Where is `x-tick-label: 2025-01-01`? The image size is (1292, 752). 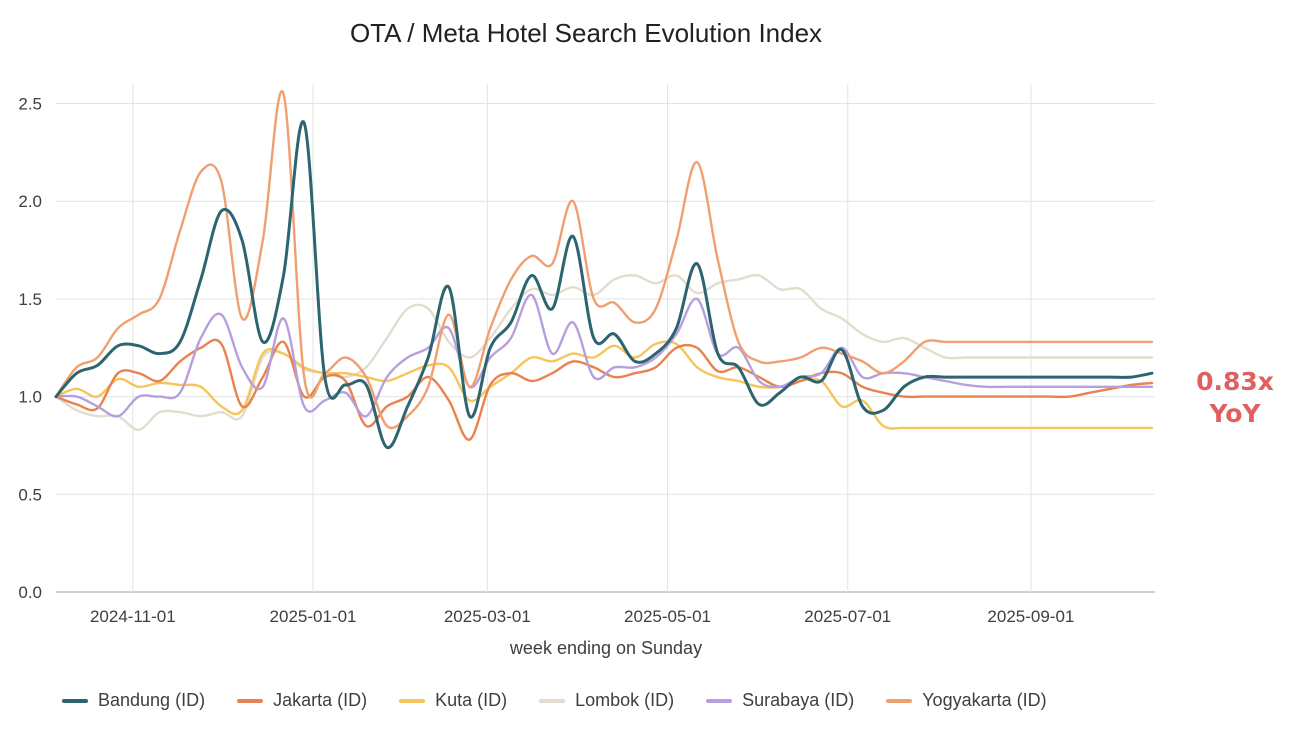
x-tick-label: 2025-01-01 is located at coordinates (313, 616).